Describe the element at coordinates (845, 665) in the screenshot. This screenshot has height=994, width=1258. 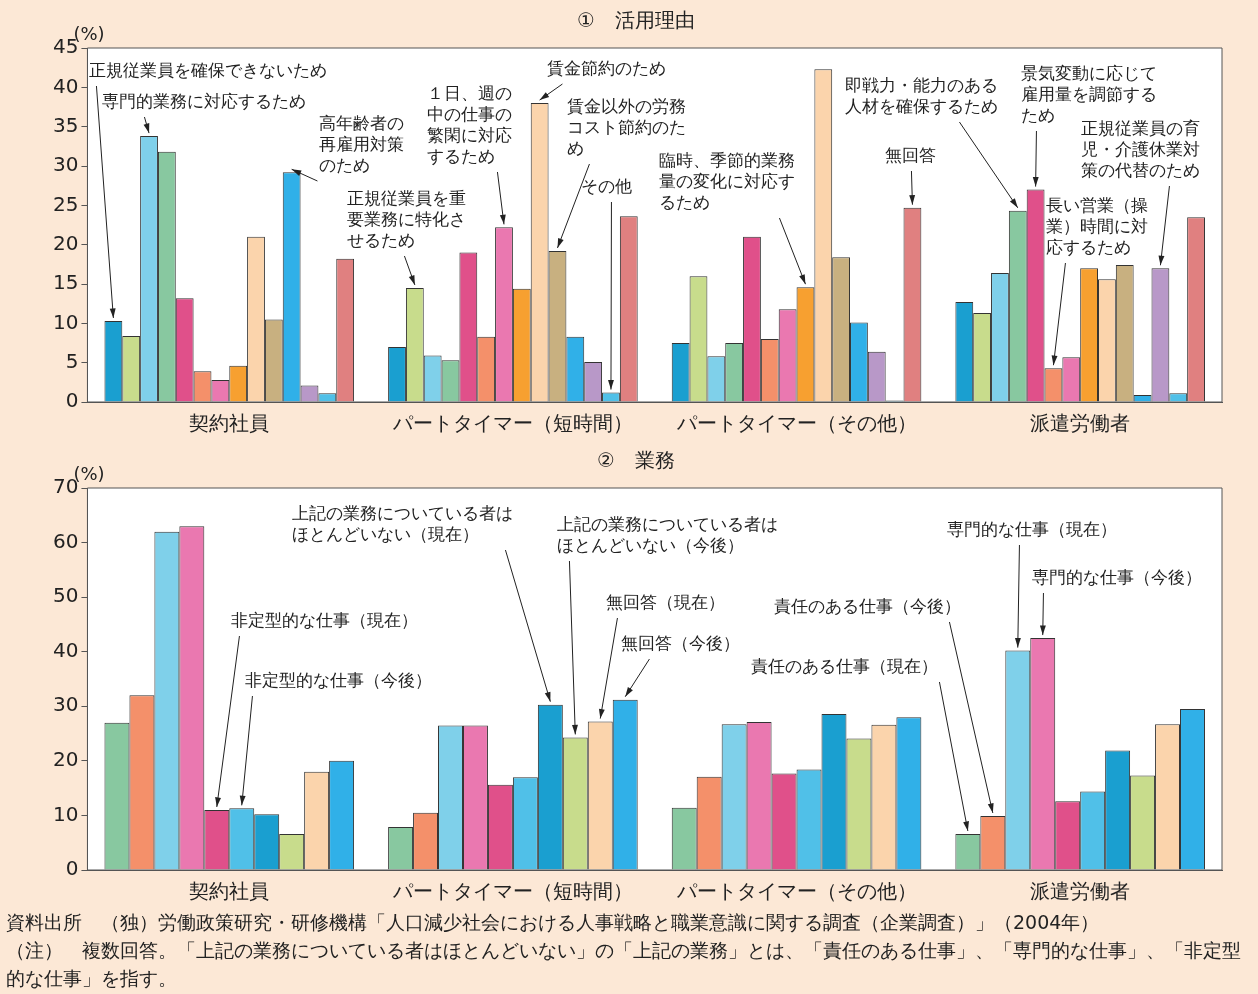
I see `text: 責任のある仕事（現在）` at that location.